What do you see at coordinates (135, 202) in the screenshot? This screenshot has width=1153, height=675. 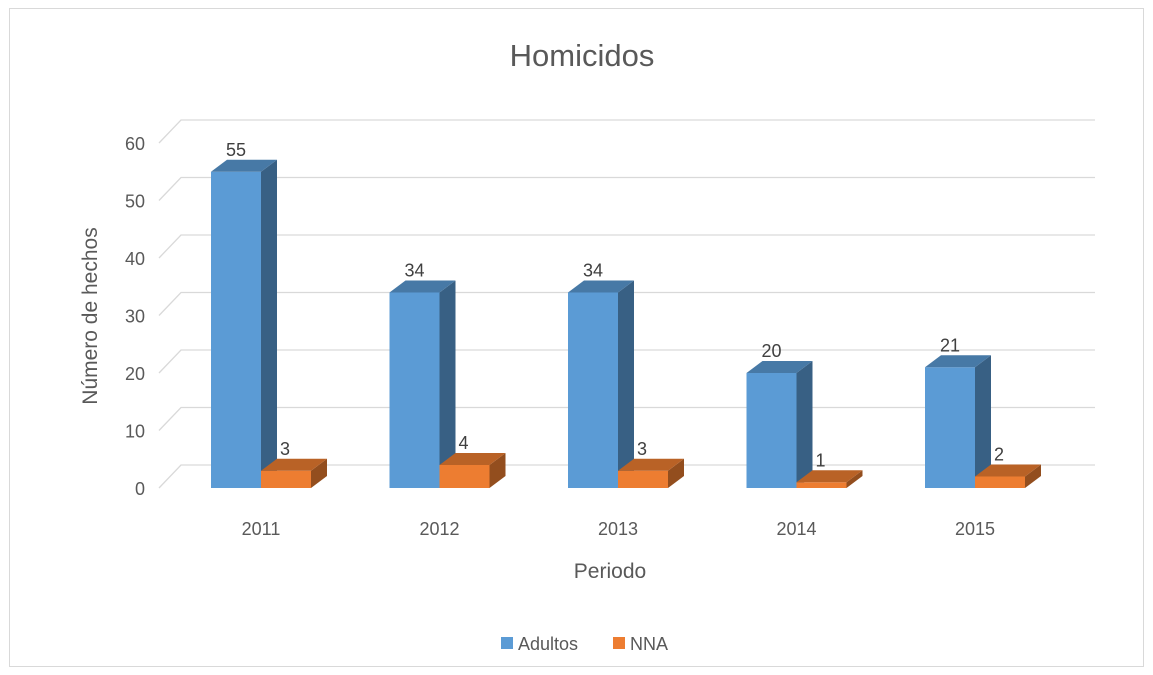 I see `y-tick-label: 50` at bounding box center [135, 202].